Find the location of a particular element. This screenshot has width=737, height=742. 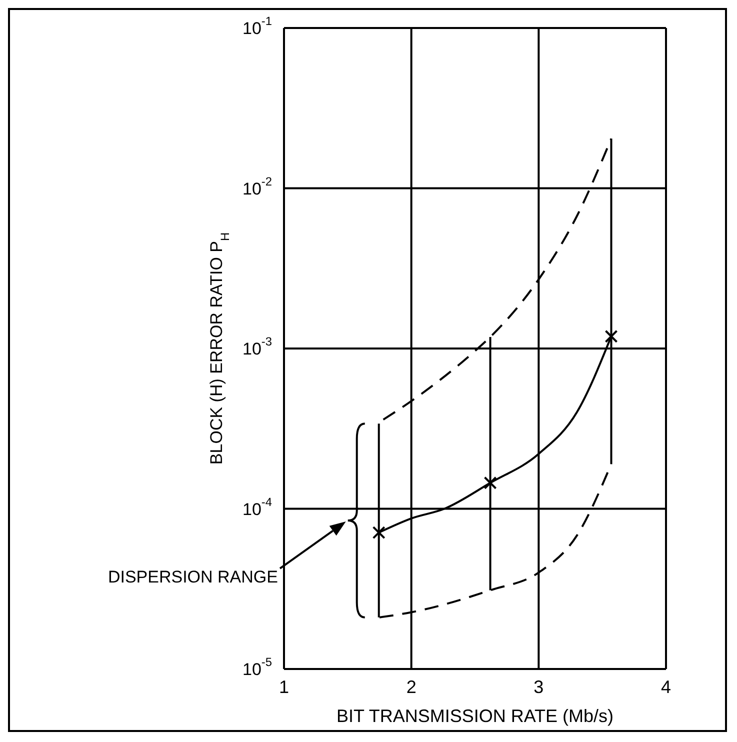

y-tick-label: 10$^{-2}$ is located at coordinates (257, 186).